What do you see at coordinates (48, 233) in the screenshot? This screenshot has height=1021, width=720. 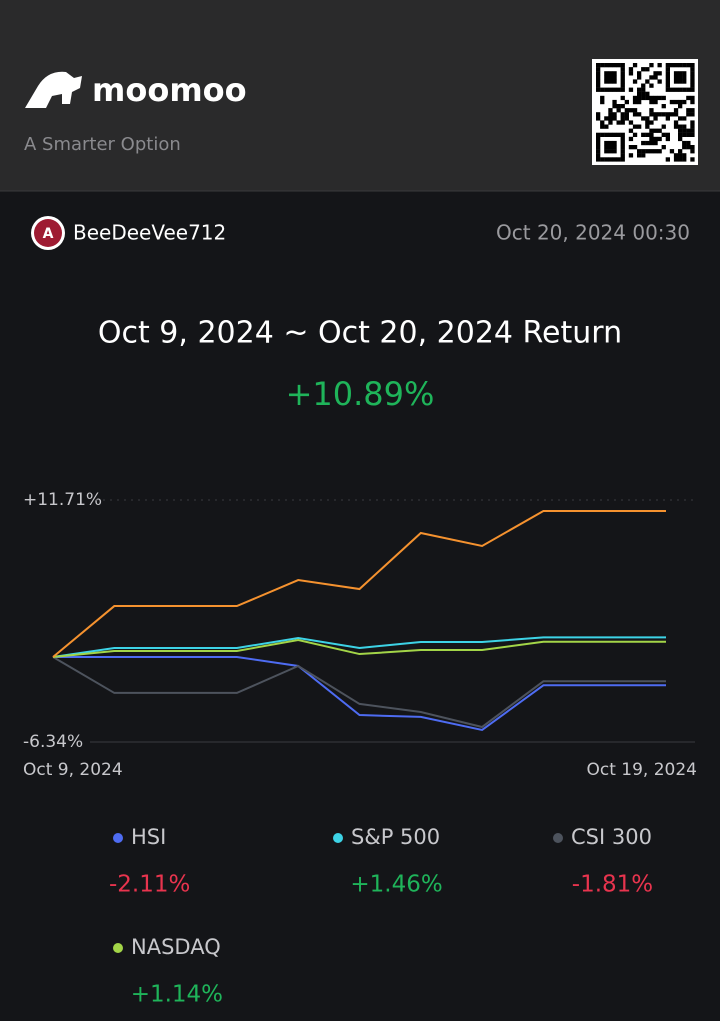 I see `avatar-inner` at bounding box center [48, 233].